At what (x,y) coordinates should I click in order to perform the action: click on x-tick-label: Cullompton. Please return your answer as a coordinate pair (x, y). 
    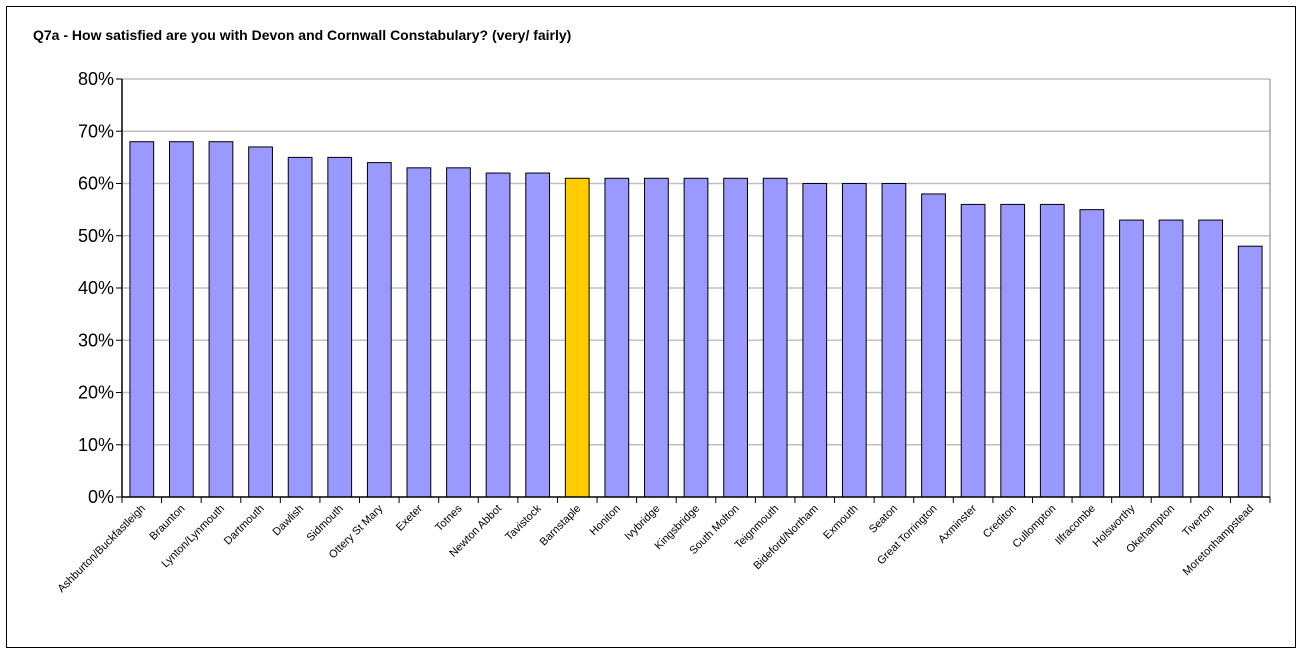
    Looking at the image, I should click on (1035, 527).